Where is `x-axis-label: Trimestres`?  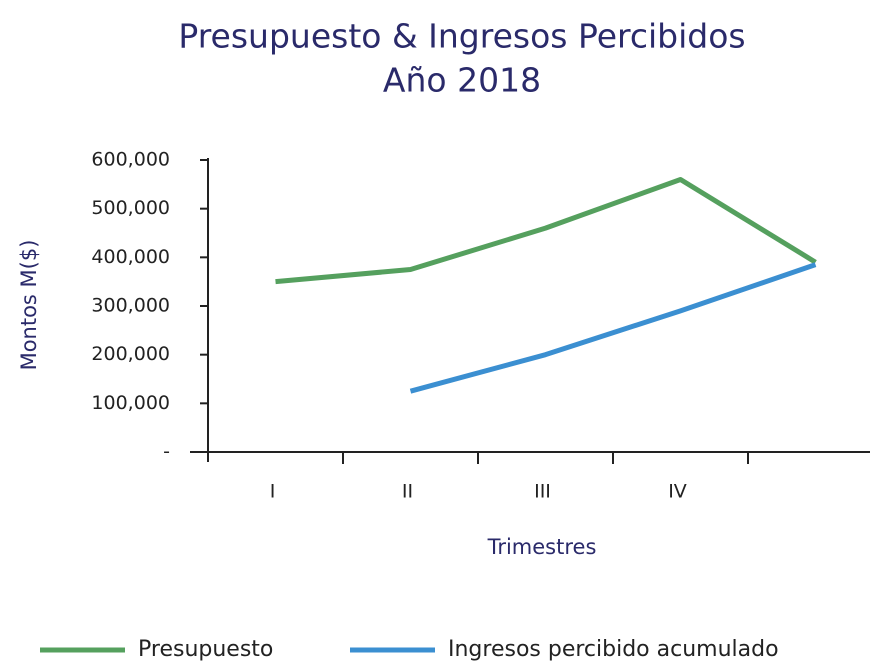
x-axis-label: Trimestres is located at coordinates (542, 547).